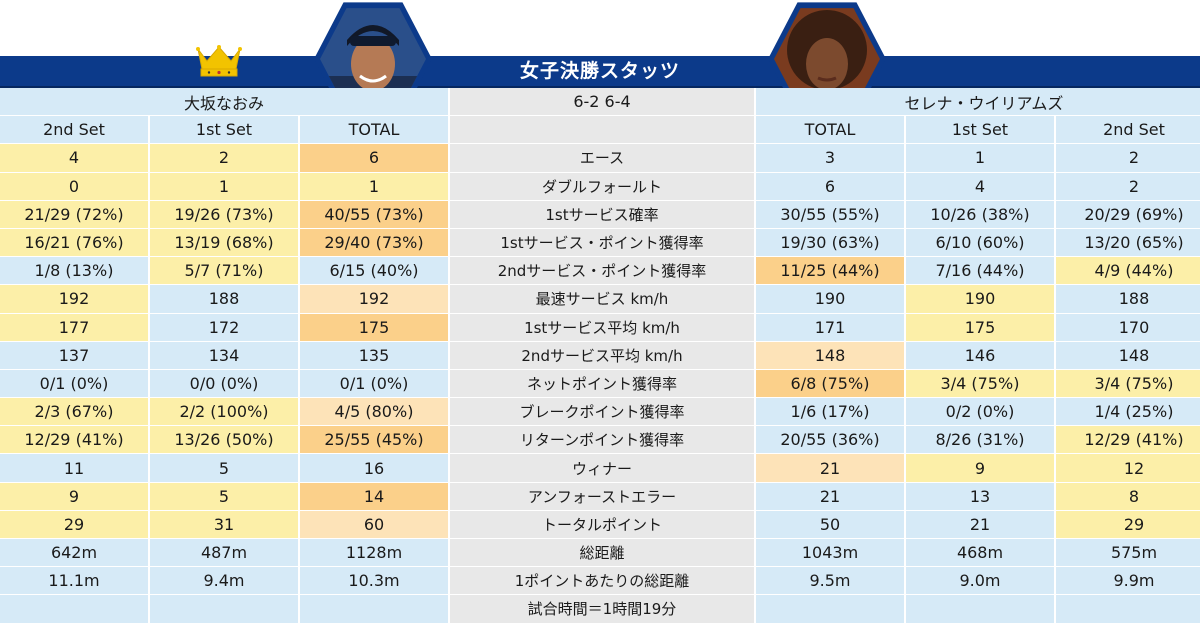 Image resolution: width=1200 pixels, height=631 pixels. Describe the element at coordinates (980, 468) in the screenshot. I see `stat-value-right: 9` at that location.